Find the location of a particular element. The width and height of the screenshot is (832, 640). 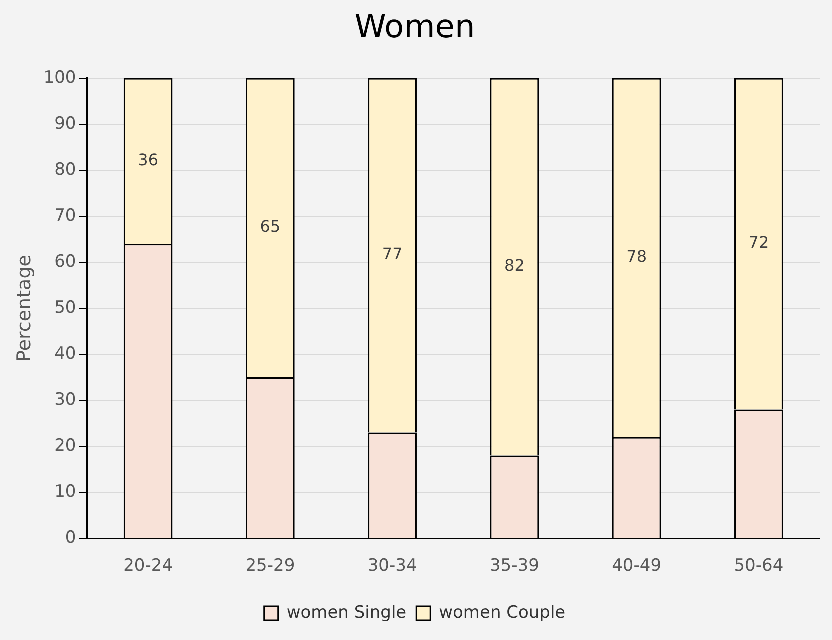

y-tick-label: 100 is located at coordinates (60, 78).